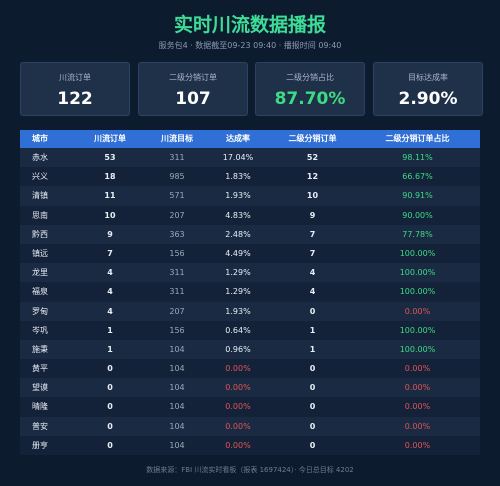  Describe the element at coordinates (40, 407) in the screenshot. I see `table-cell: 晴隆` at that location.